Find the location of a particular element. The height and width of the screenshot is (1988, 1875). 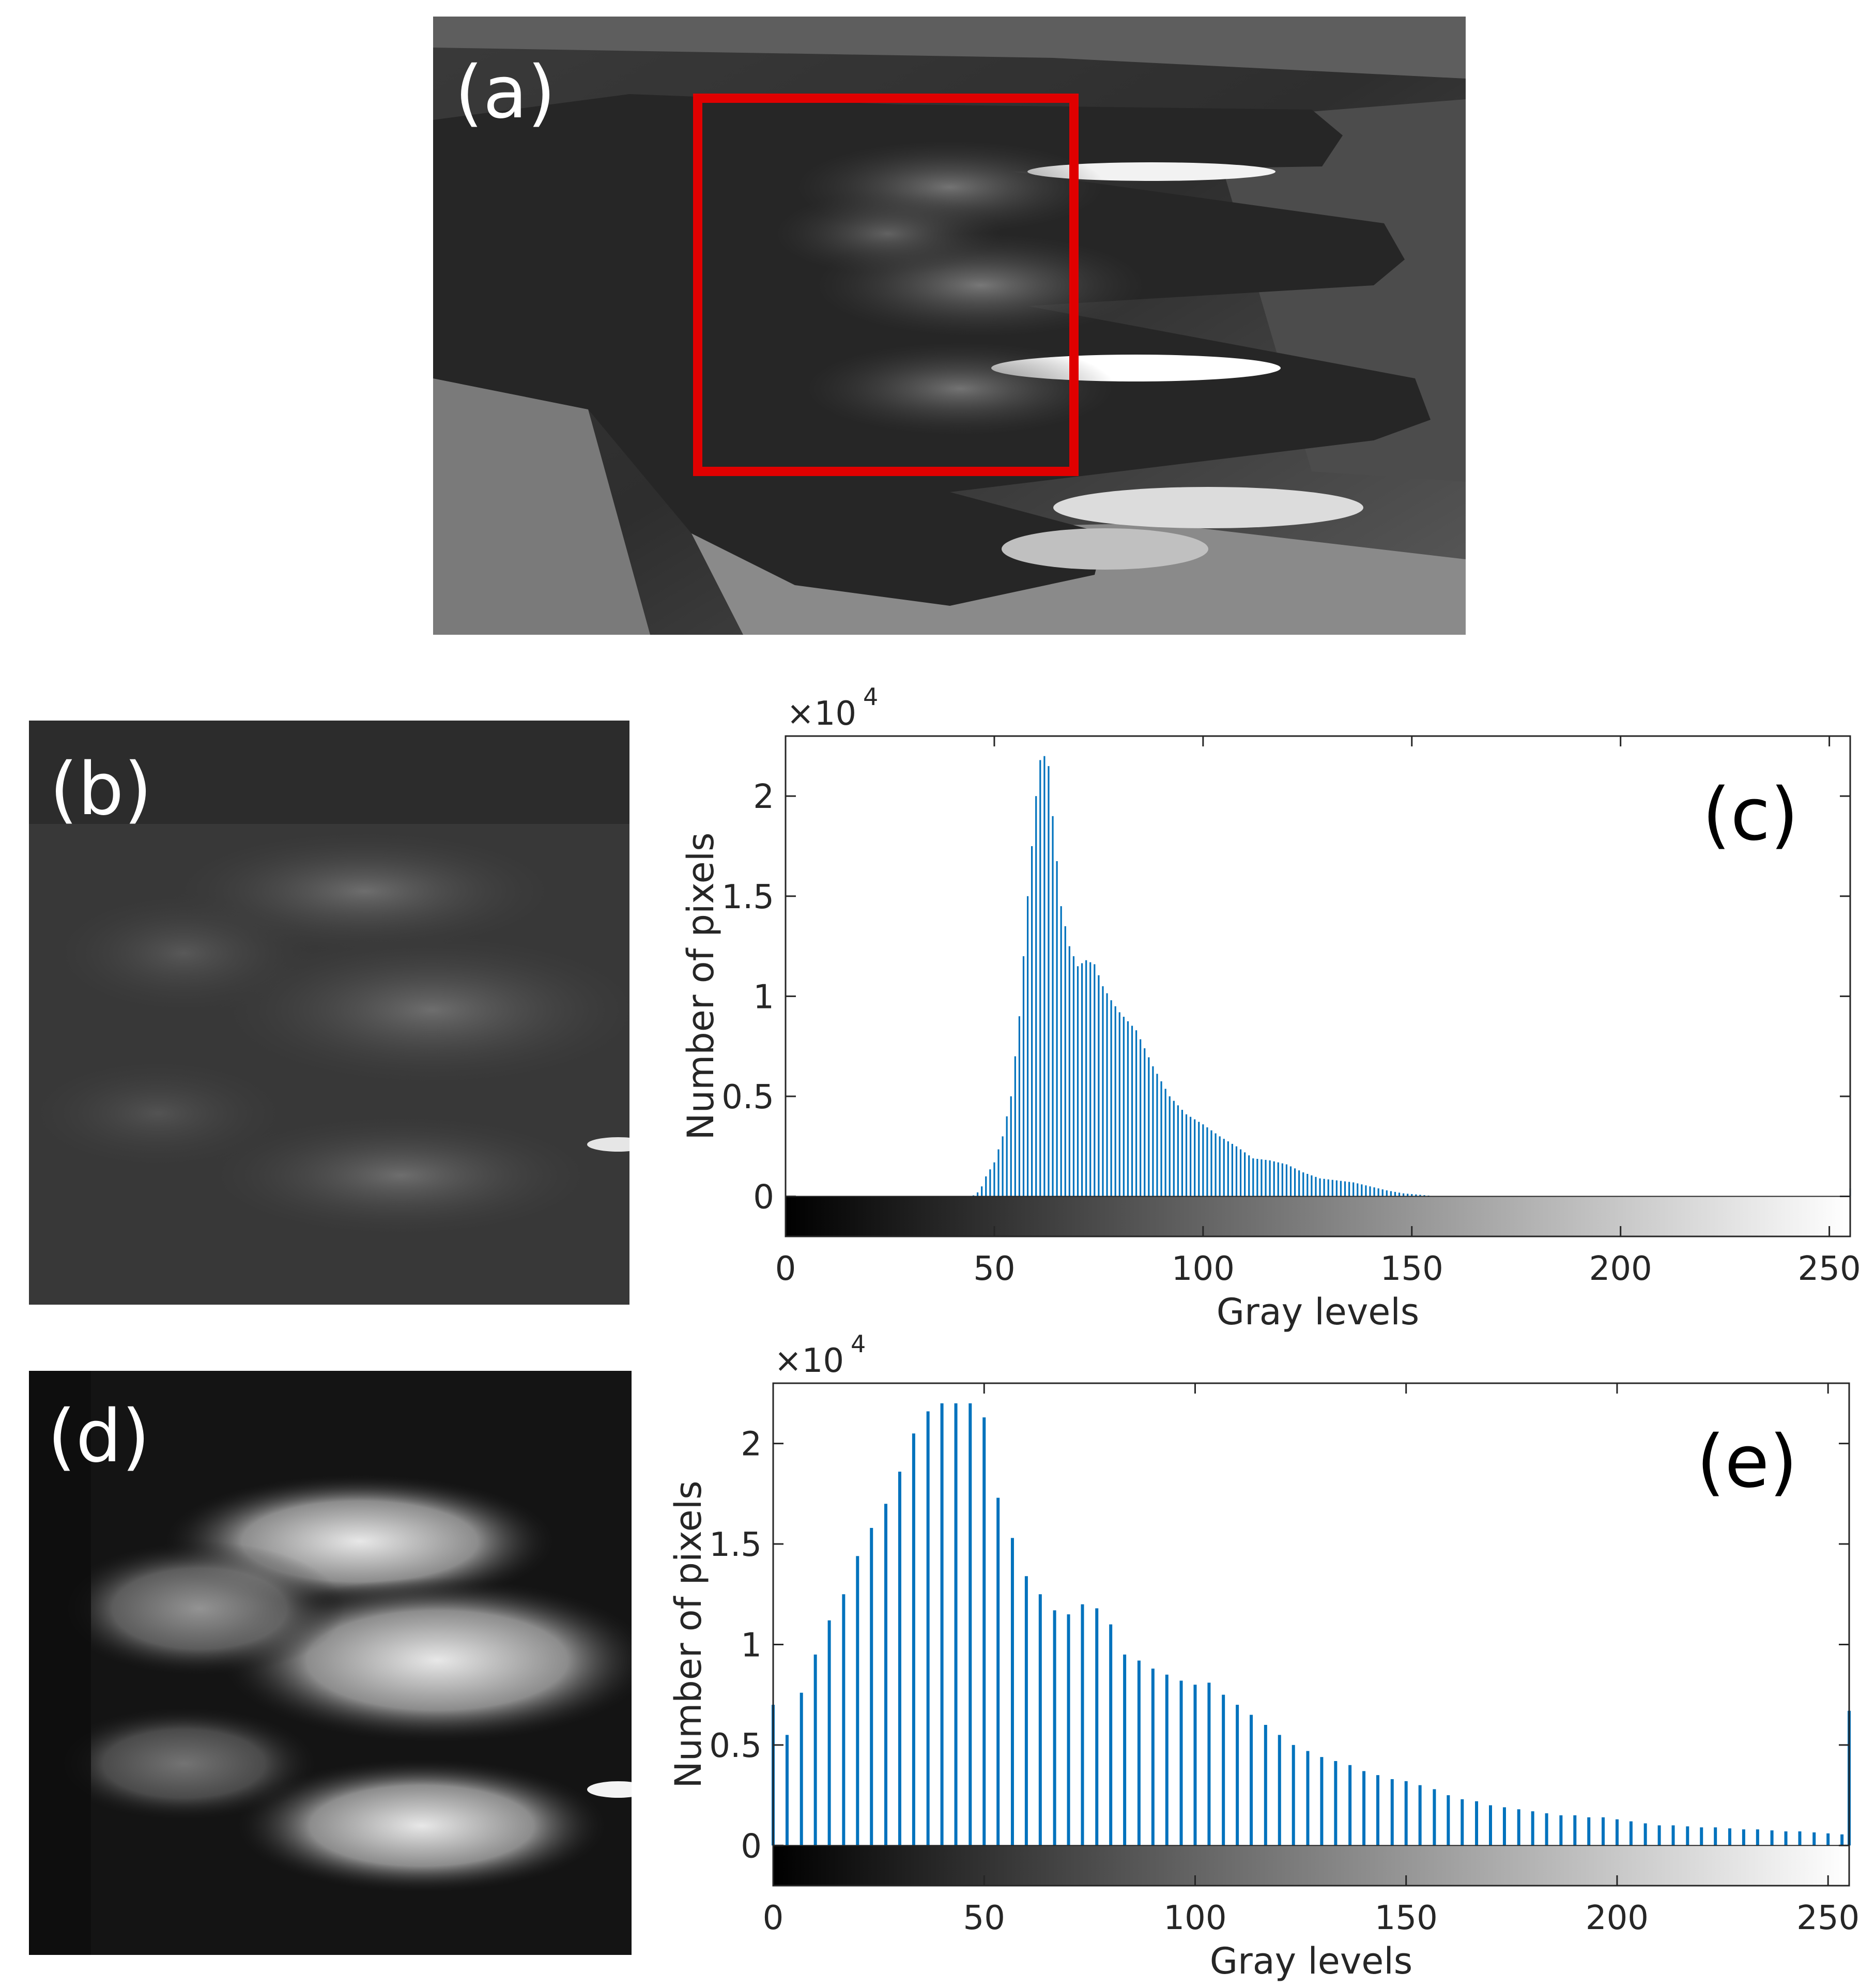

panel-label-b: (b) is located at coordinates (101, 789).